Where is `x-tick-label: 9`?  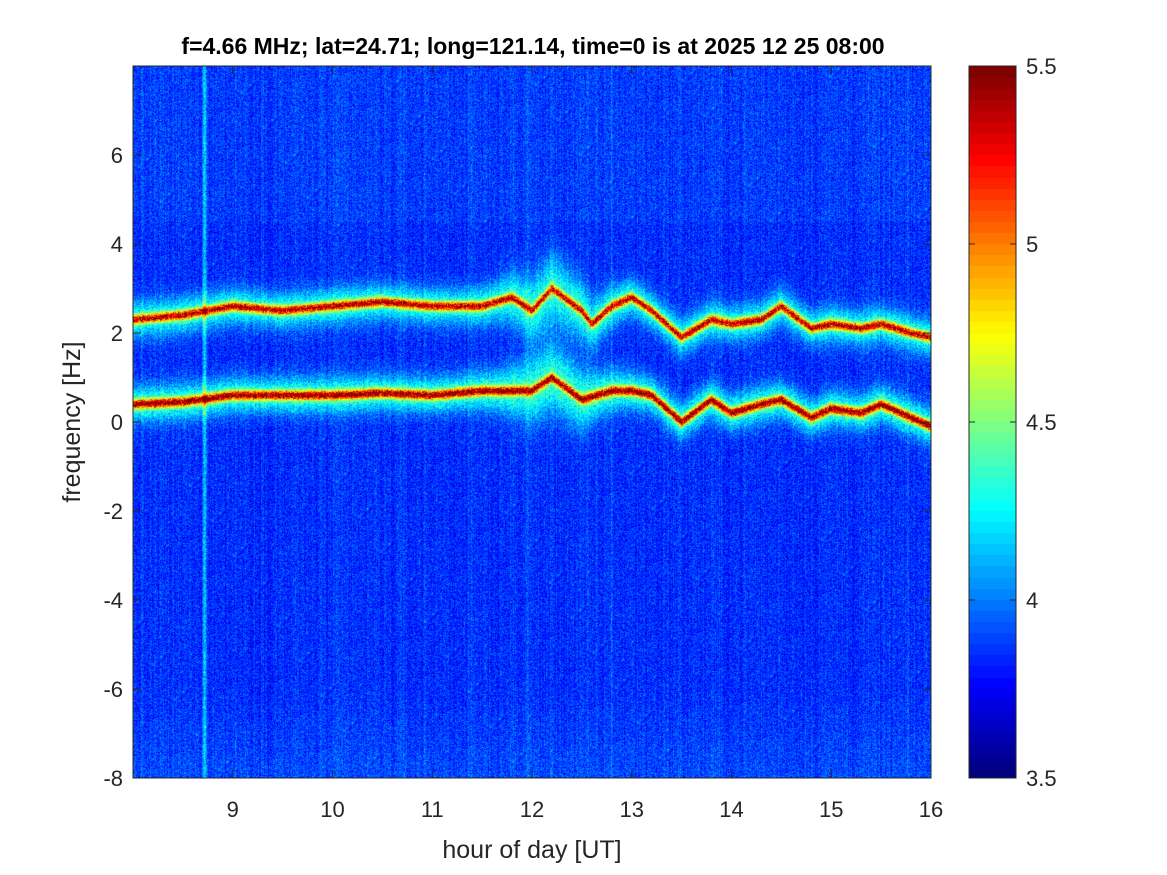
x-tick-label: 9 is located at coordinates (233, 809).